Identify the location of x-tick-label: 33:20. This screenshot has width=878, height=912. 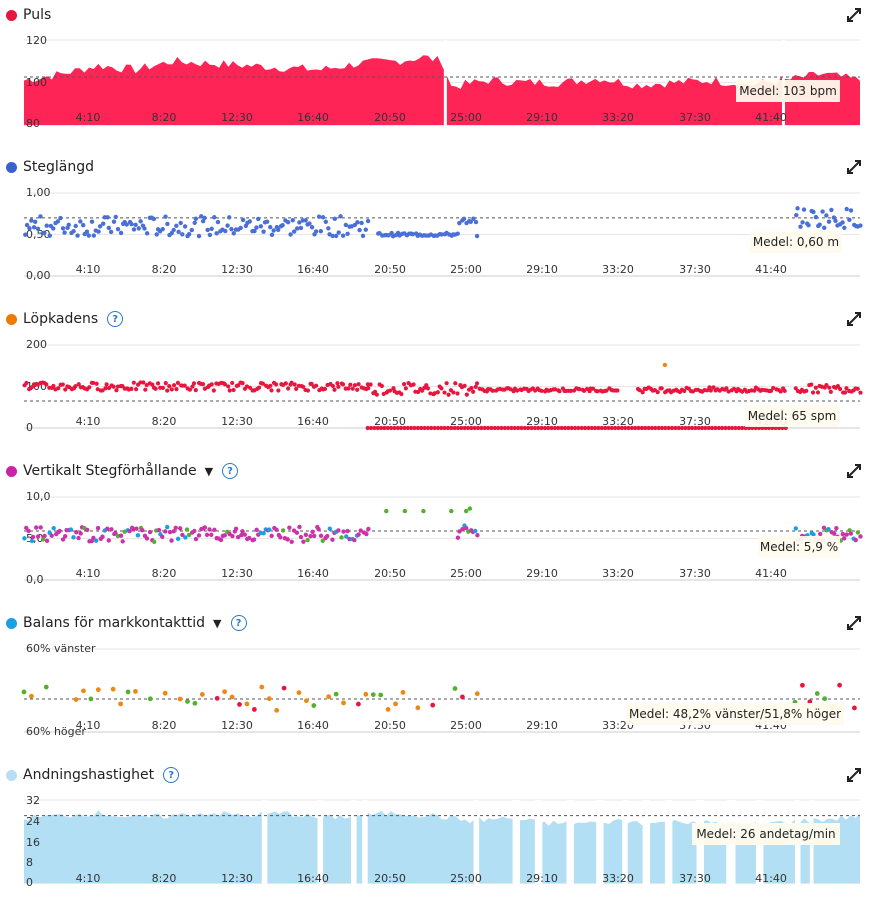
(618, 573).